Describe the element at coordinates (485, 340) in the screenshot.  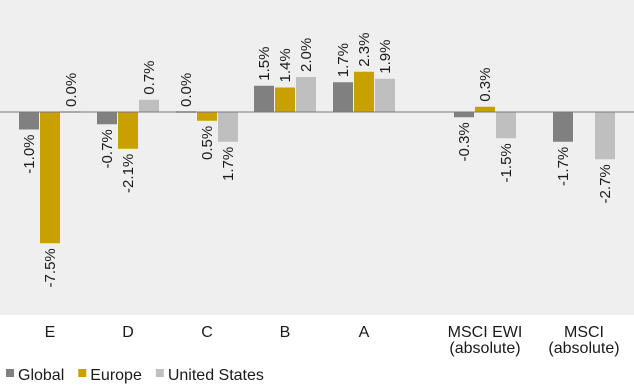
I see `category-label-msci-ewi-absolute: MSCI EWI (absolute)` at that location.